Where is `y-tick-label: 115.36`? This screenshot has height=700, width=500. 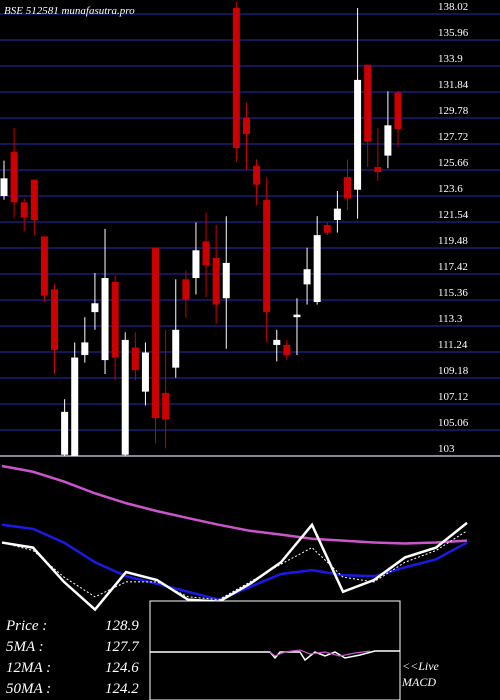 y-tick-label: 115.36 is located at coordinates (453, 293).